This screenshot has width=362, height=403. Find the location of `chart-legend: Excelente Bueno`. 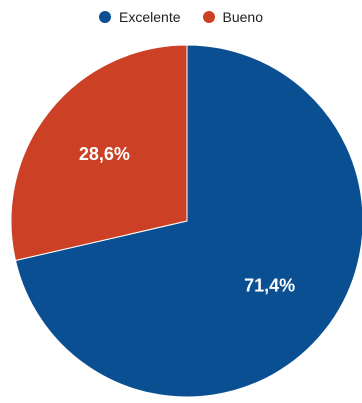

chart-legend: Excelente Bueno is located at coordinates (181, 17).